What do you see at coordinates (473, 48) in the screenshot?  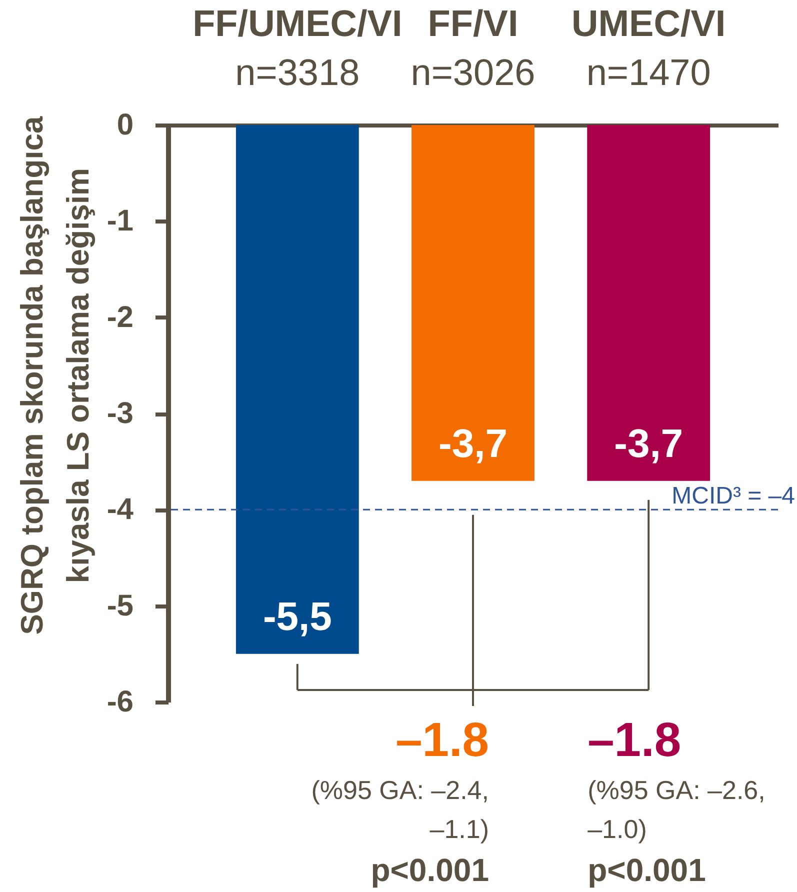 I see `category-label: FF/VI n=3026` at bounding box center [473, 48].